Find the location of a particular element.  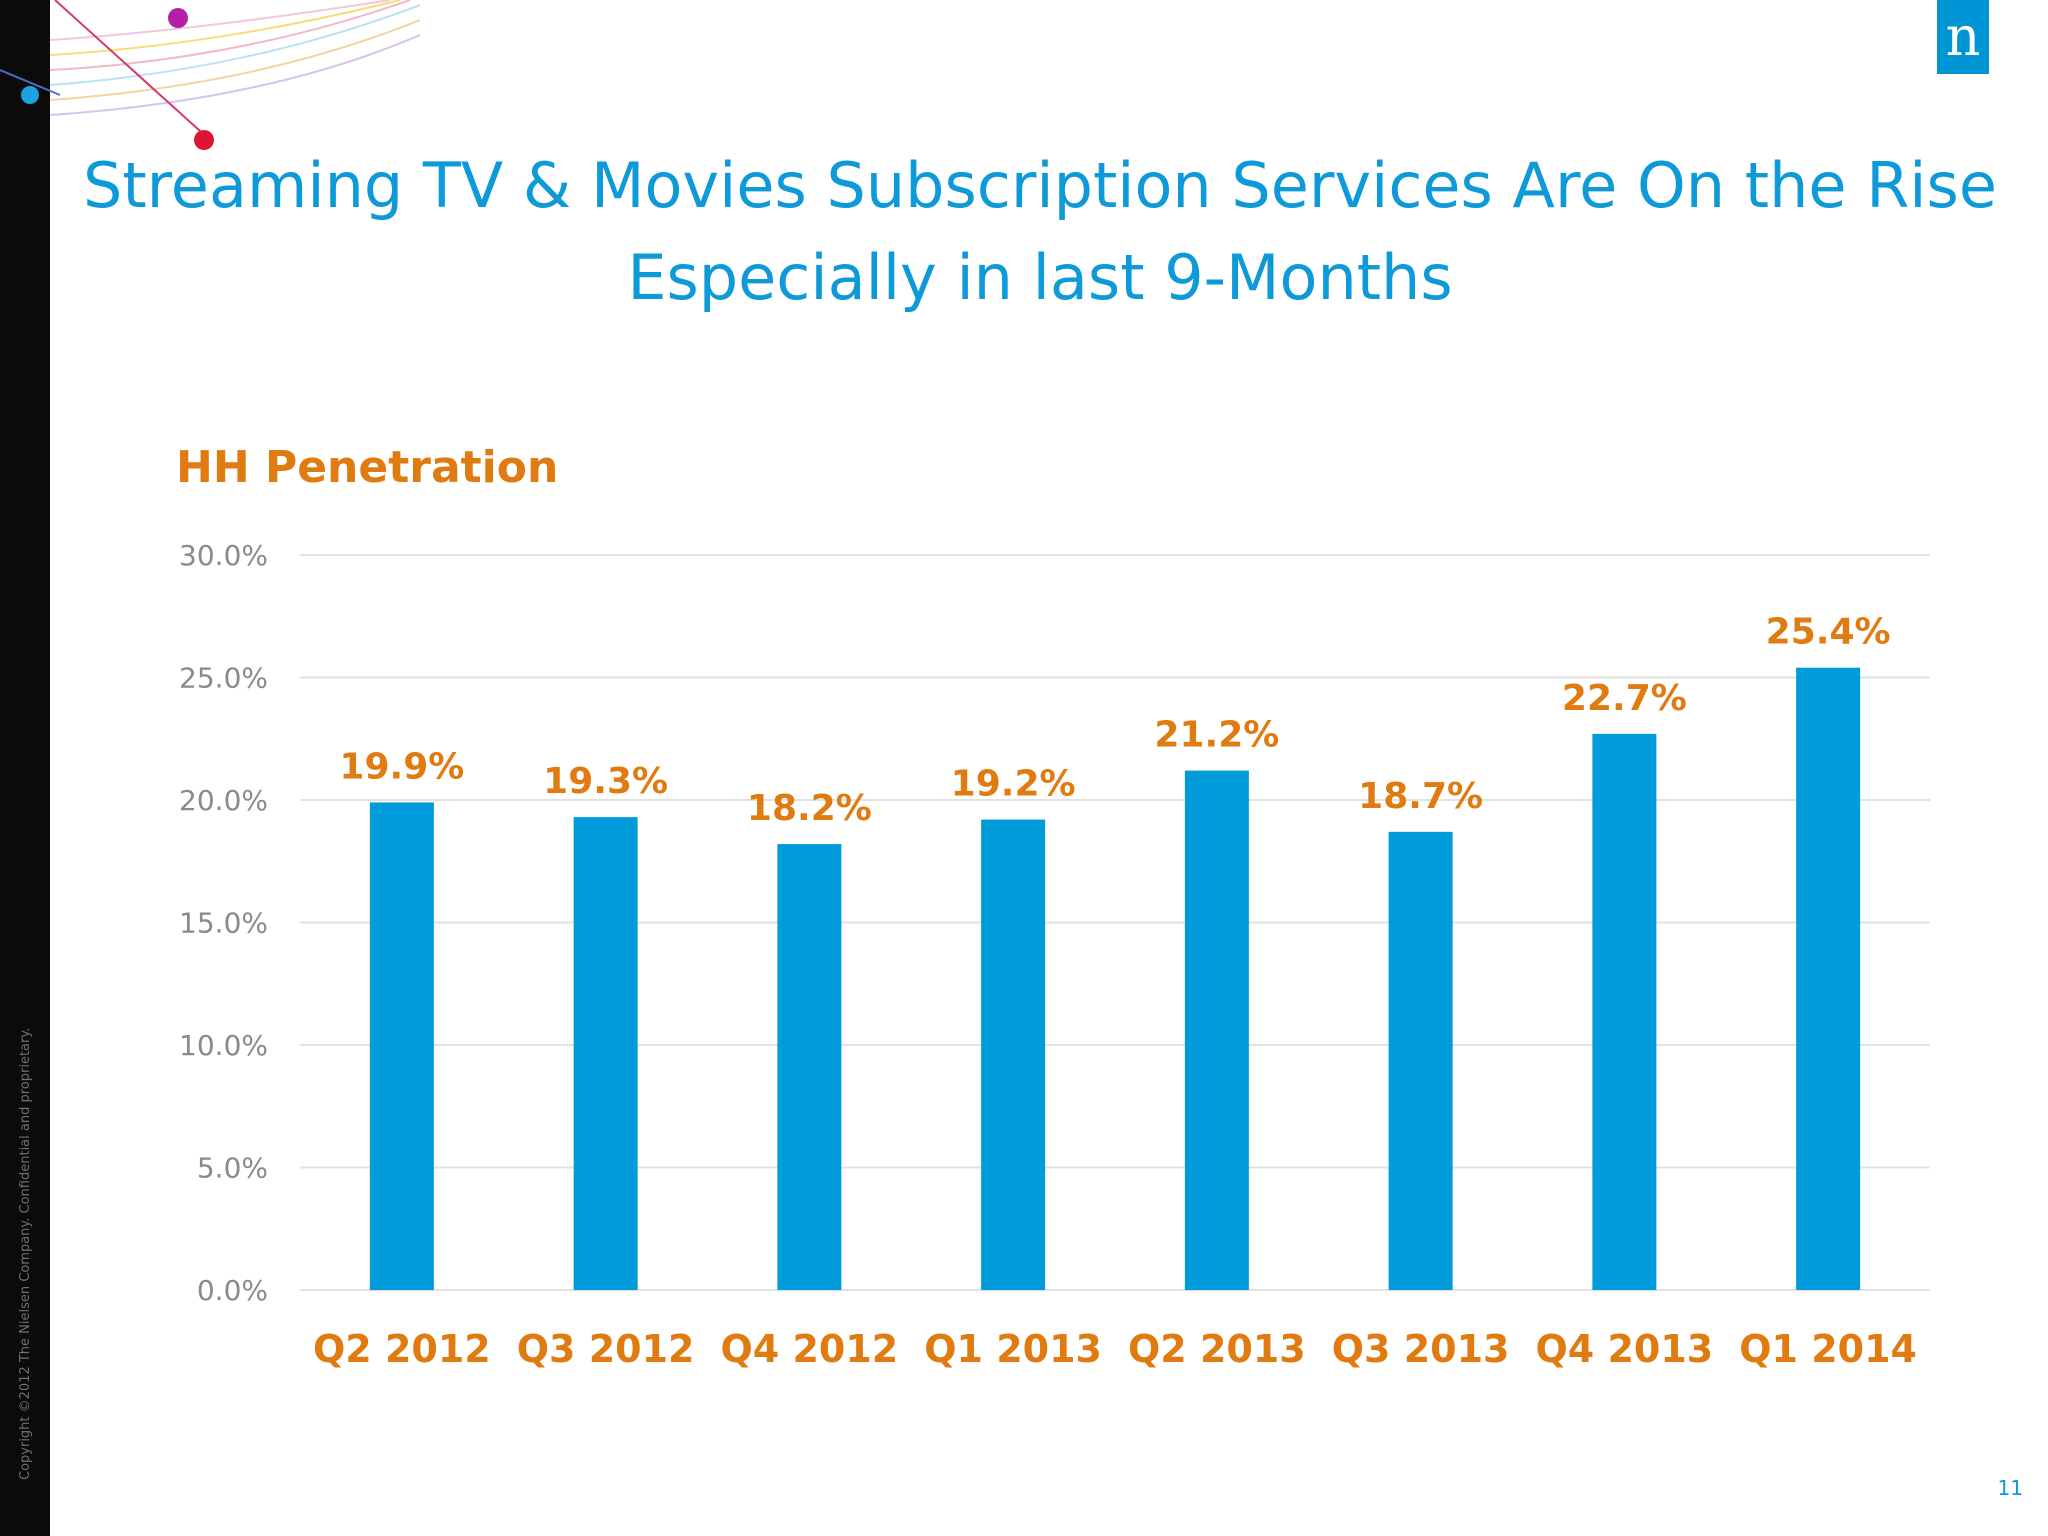

data-label: 19.9% is located at coordinates (401, 766).